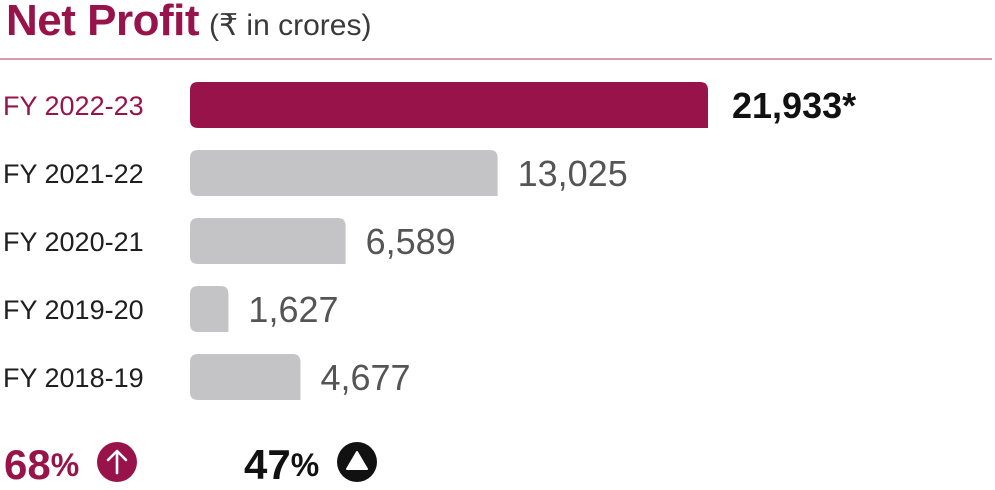 The height and width of the screenshot is (490, 995). Describe the element at coordinates (103, 22) in the screenshot. I see `chart-title: Net Profit` at that location.